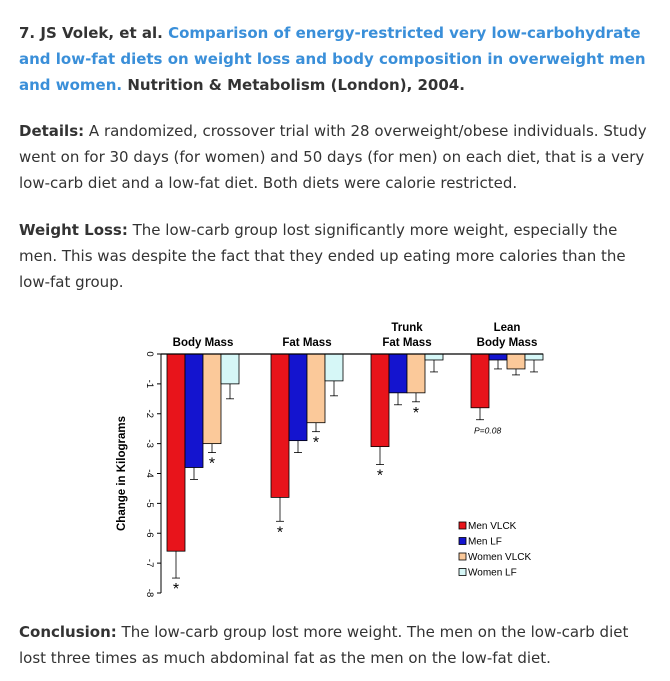 The image size is (670, 681). What do you see at coordinates (149, 503) in the screenshot?
I see `y-tick-label: -5` at bounding box center [149, 503].